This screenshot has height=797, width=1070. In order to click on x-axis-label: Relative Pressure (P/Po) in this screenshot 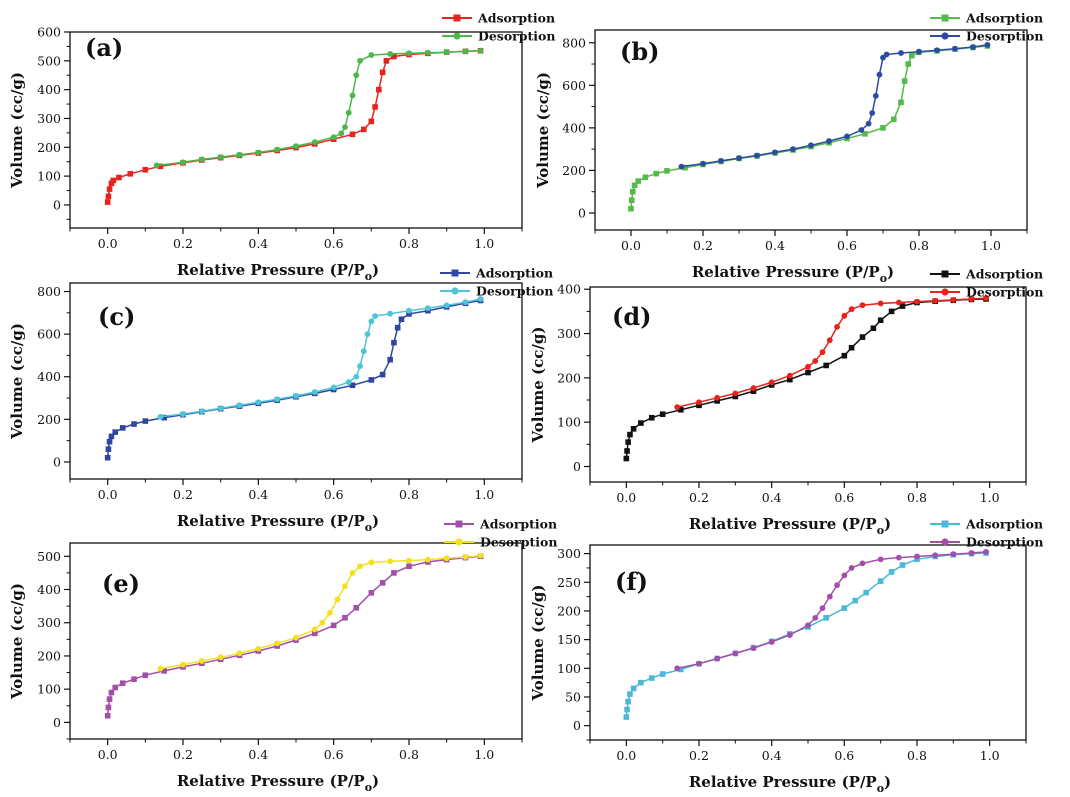, I will do `click(793, 274)`.